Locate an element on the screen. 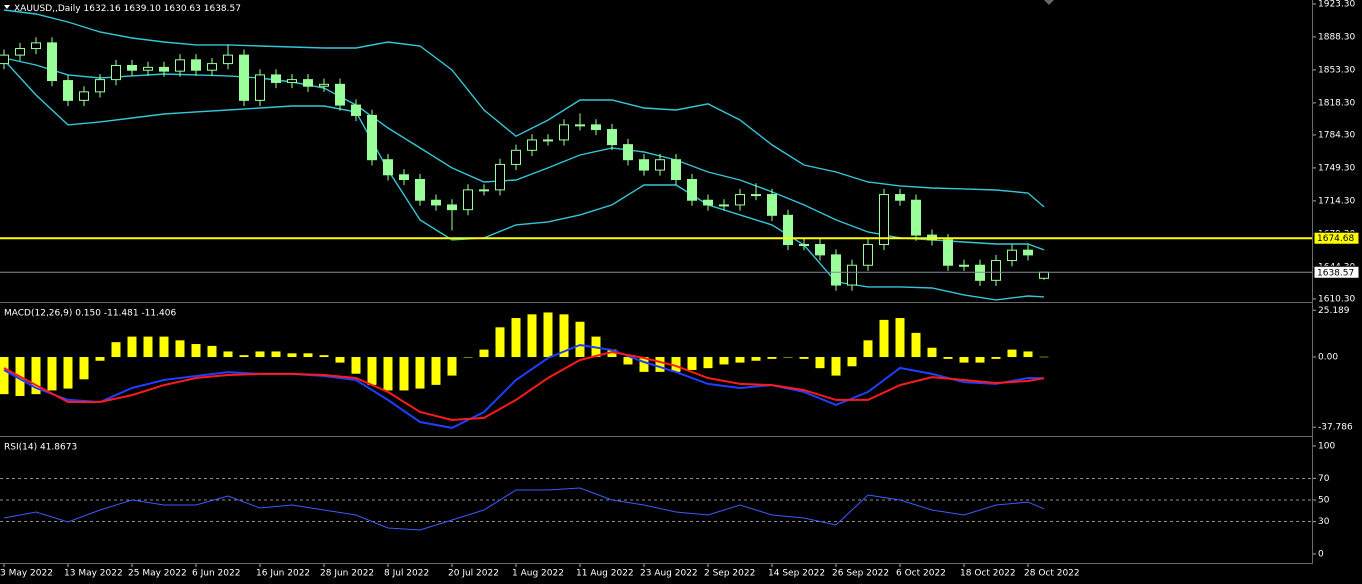  x-tick-label: 28 Oct 2022 is located at coordinates (1052, 574).